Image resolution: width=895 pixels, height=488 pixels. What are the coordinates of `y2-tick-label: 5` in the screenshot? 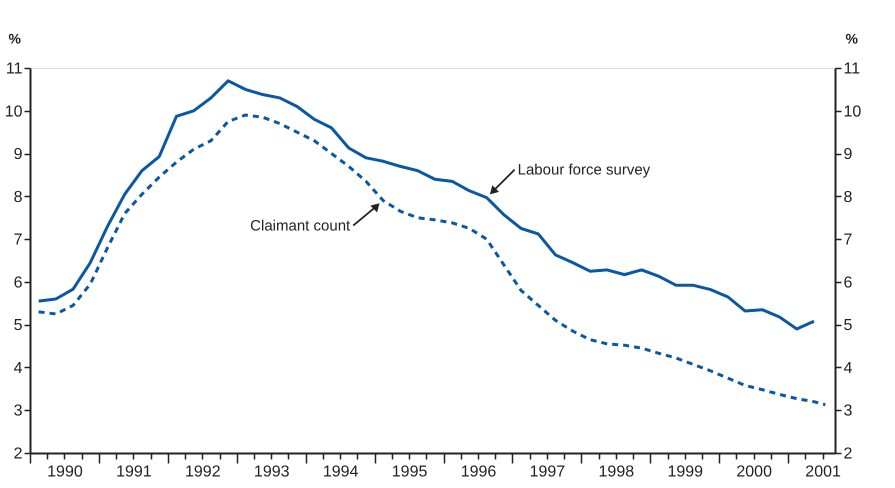 It's located at (848, 325).